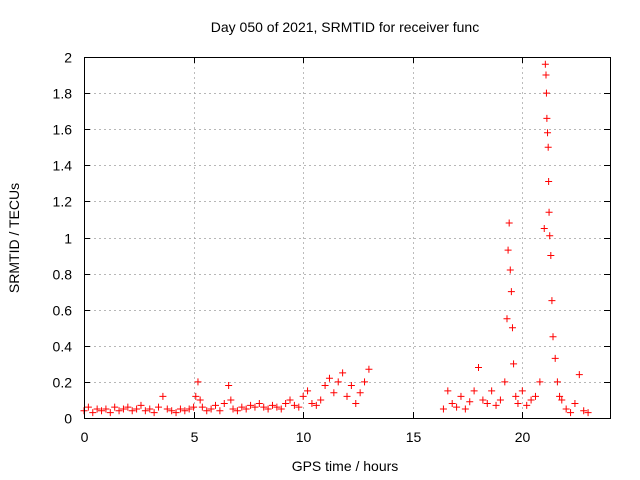 The width and height of the screenshot is (640, 480). I want to click on x-tick-label: 20, so click(523, 437).